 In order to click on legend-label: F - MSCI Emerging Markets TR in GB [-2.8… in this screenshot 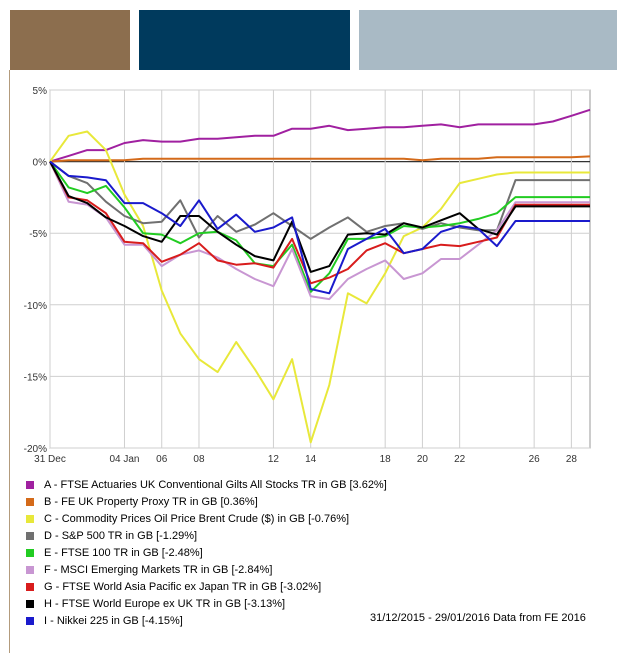, I will do `click(158, 570)`.